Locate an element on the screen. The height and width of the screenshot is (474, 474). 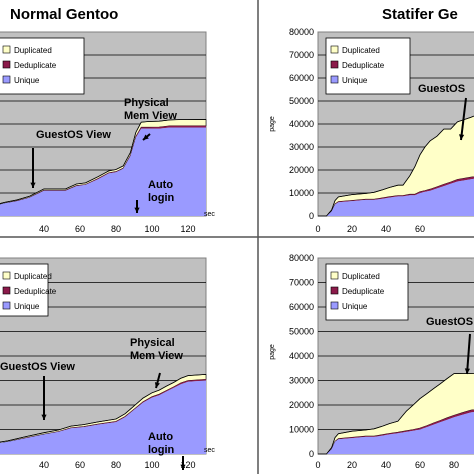
series-area-deduplicate is located at coordinates (396, 431).